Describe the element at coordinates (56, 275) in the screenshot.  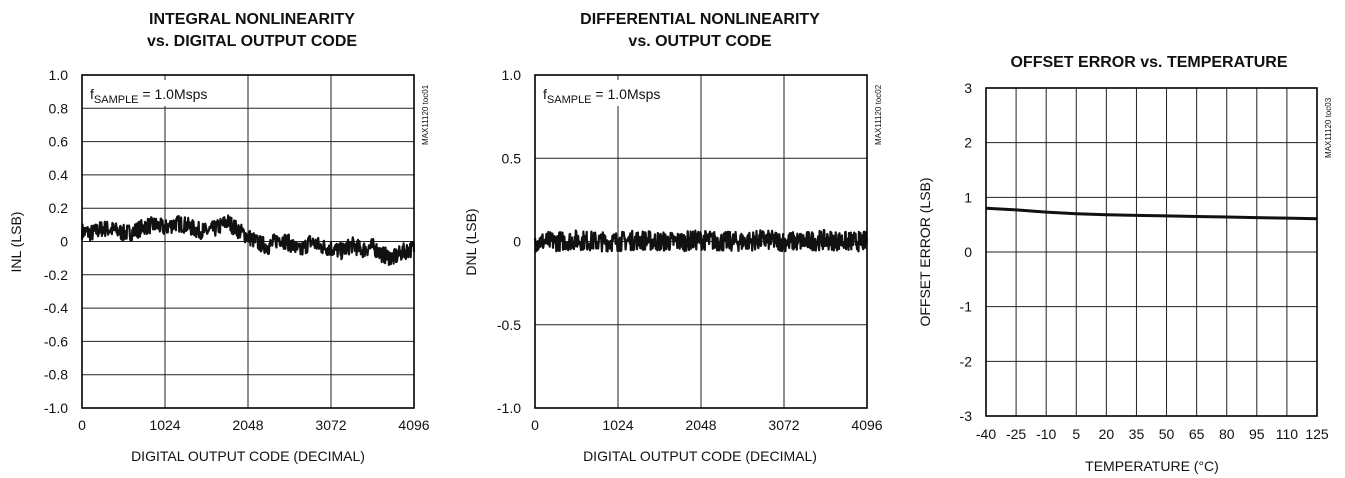
I see `inl-ytick-label: -0.2` at that location.